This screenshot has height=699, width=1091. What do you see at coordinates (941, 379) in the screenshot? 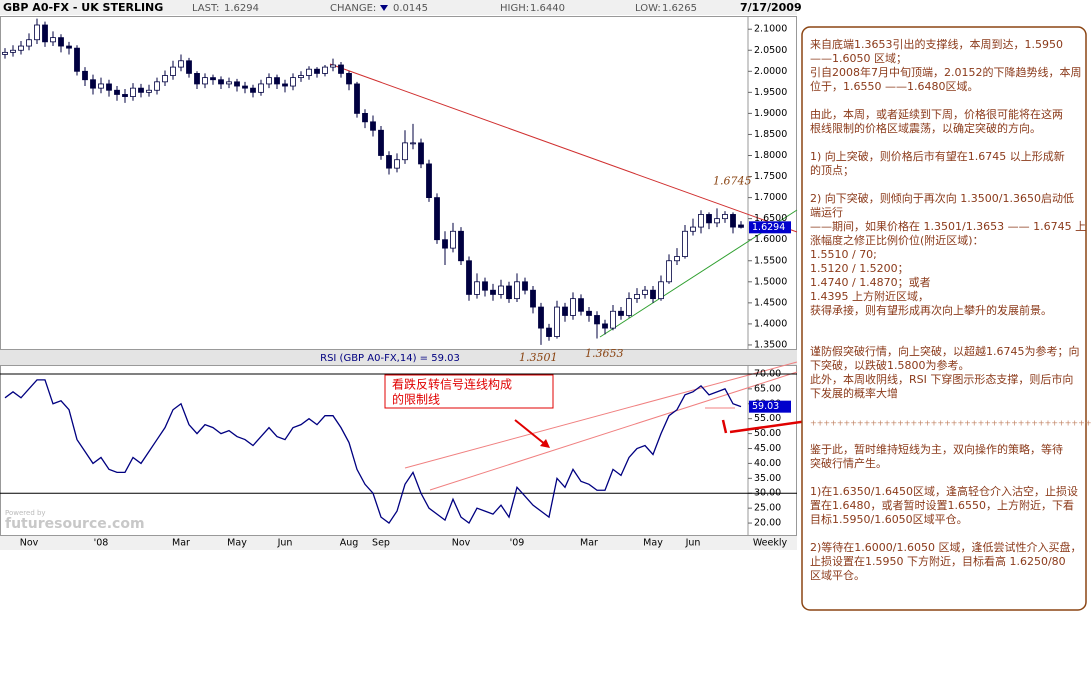
I see `commentary-line: 此外，本周收阴线，RSI 下穿图示形态支撑，则后市向` at bounding box center [941, 379].